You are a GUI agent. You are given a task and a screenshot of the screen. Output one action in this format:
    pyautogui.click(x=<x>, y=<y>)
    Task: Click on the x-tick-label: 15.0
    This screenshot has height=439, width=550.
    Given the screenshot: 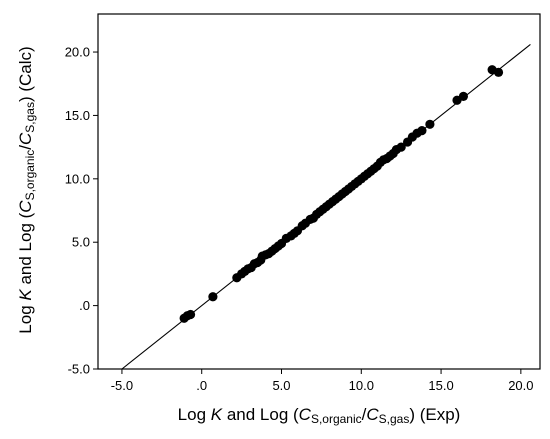 What is the action you would take?
    pyautogui.click(x=440, y=385)
    